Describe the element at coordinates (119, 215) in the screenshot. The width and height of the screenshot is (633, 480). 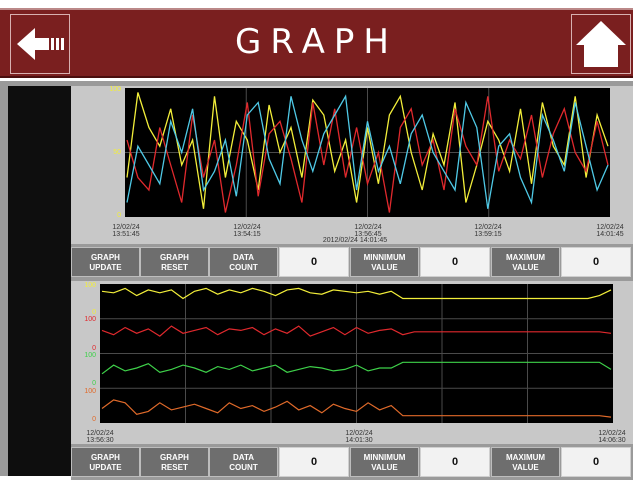
I see `top-y-tick-0: 0` at that location.